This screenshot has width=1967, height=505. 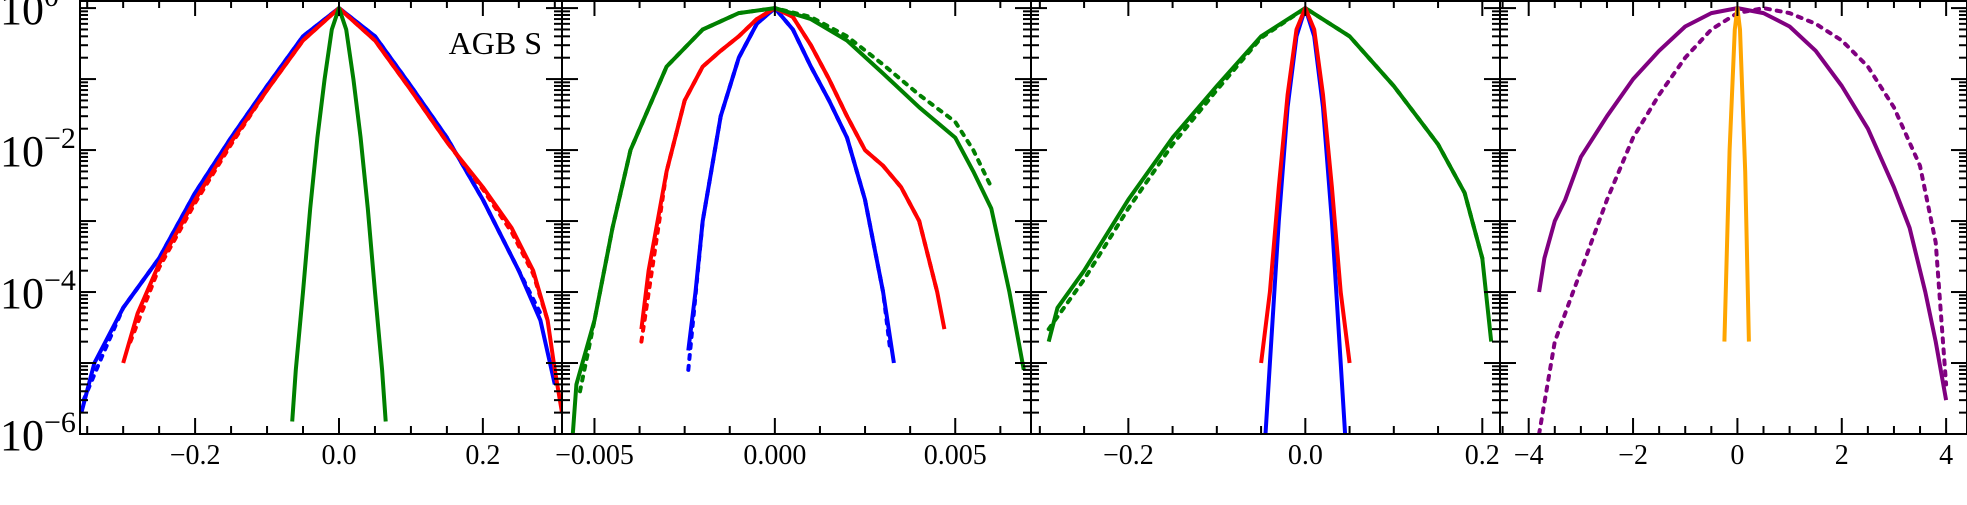 I want to click on x-tick-label: −2, so click(x=1633, y=455).